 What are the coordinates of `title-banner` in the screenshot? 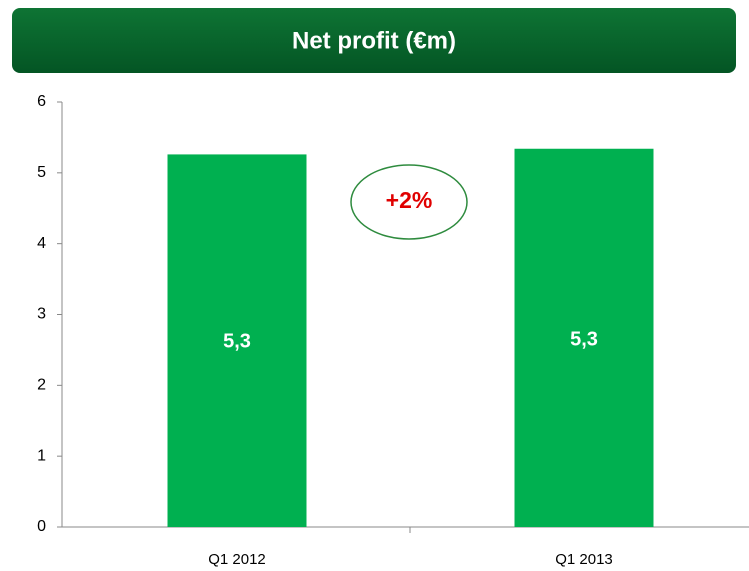 It's located at (374, 40).